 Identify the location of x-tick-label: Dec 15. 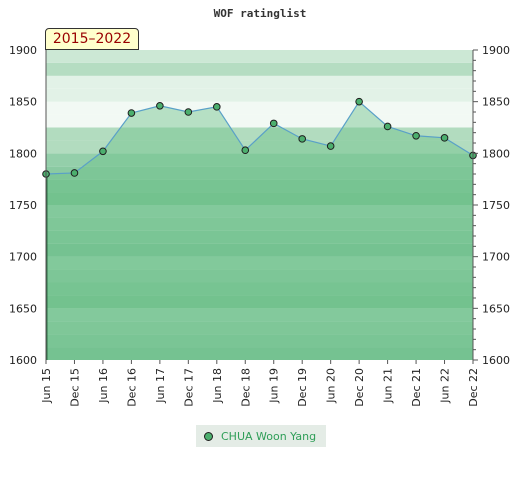
(74, 387).